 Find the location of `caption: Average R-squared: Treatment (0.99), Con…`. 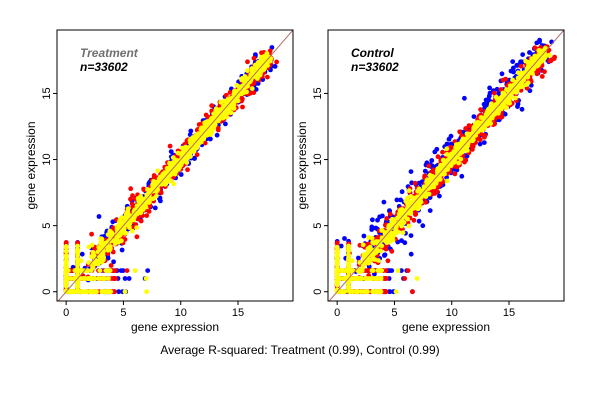

caption: Average R-squared: Treatment (0.99), Con… is located at coordinates (300, 350).